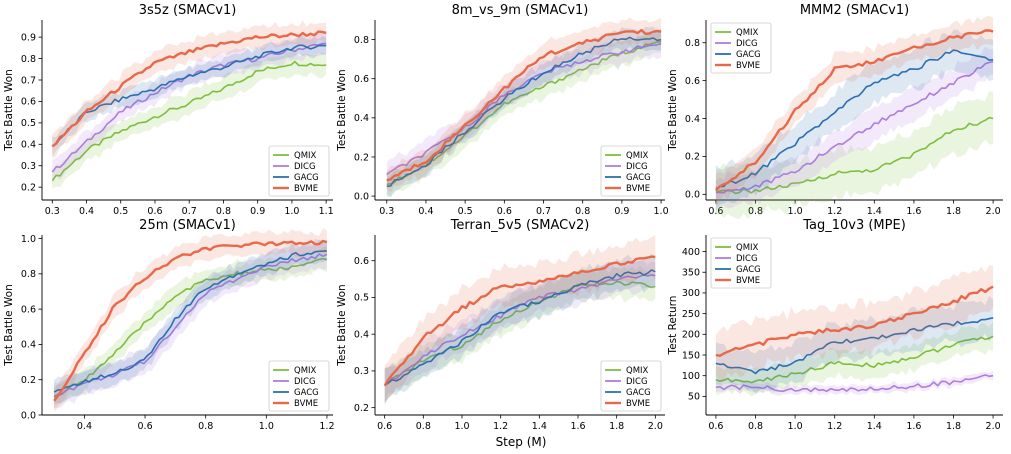 This screenshot has width=1011, height=454. I want to click on x-tick-label: 0.3, so click(386, 211).